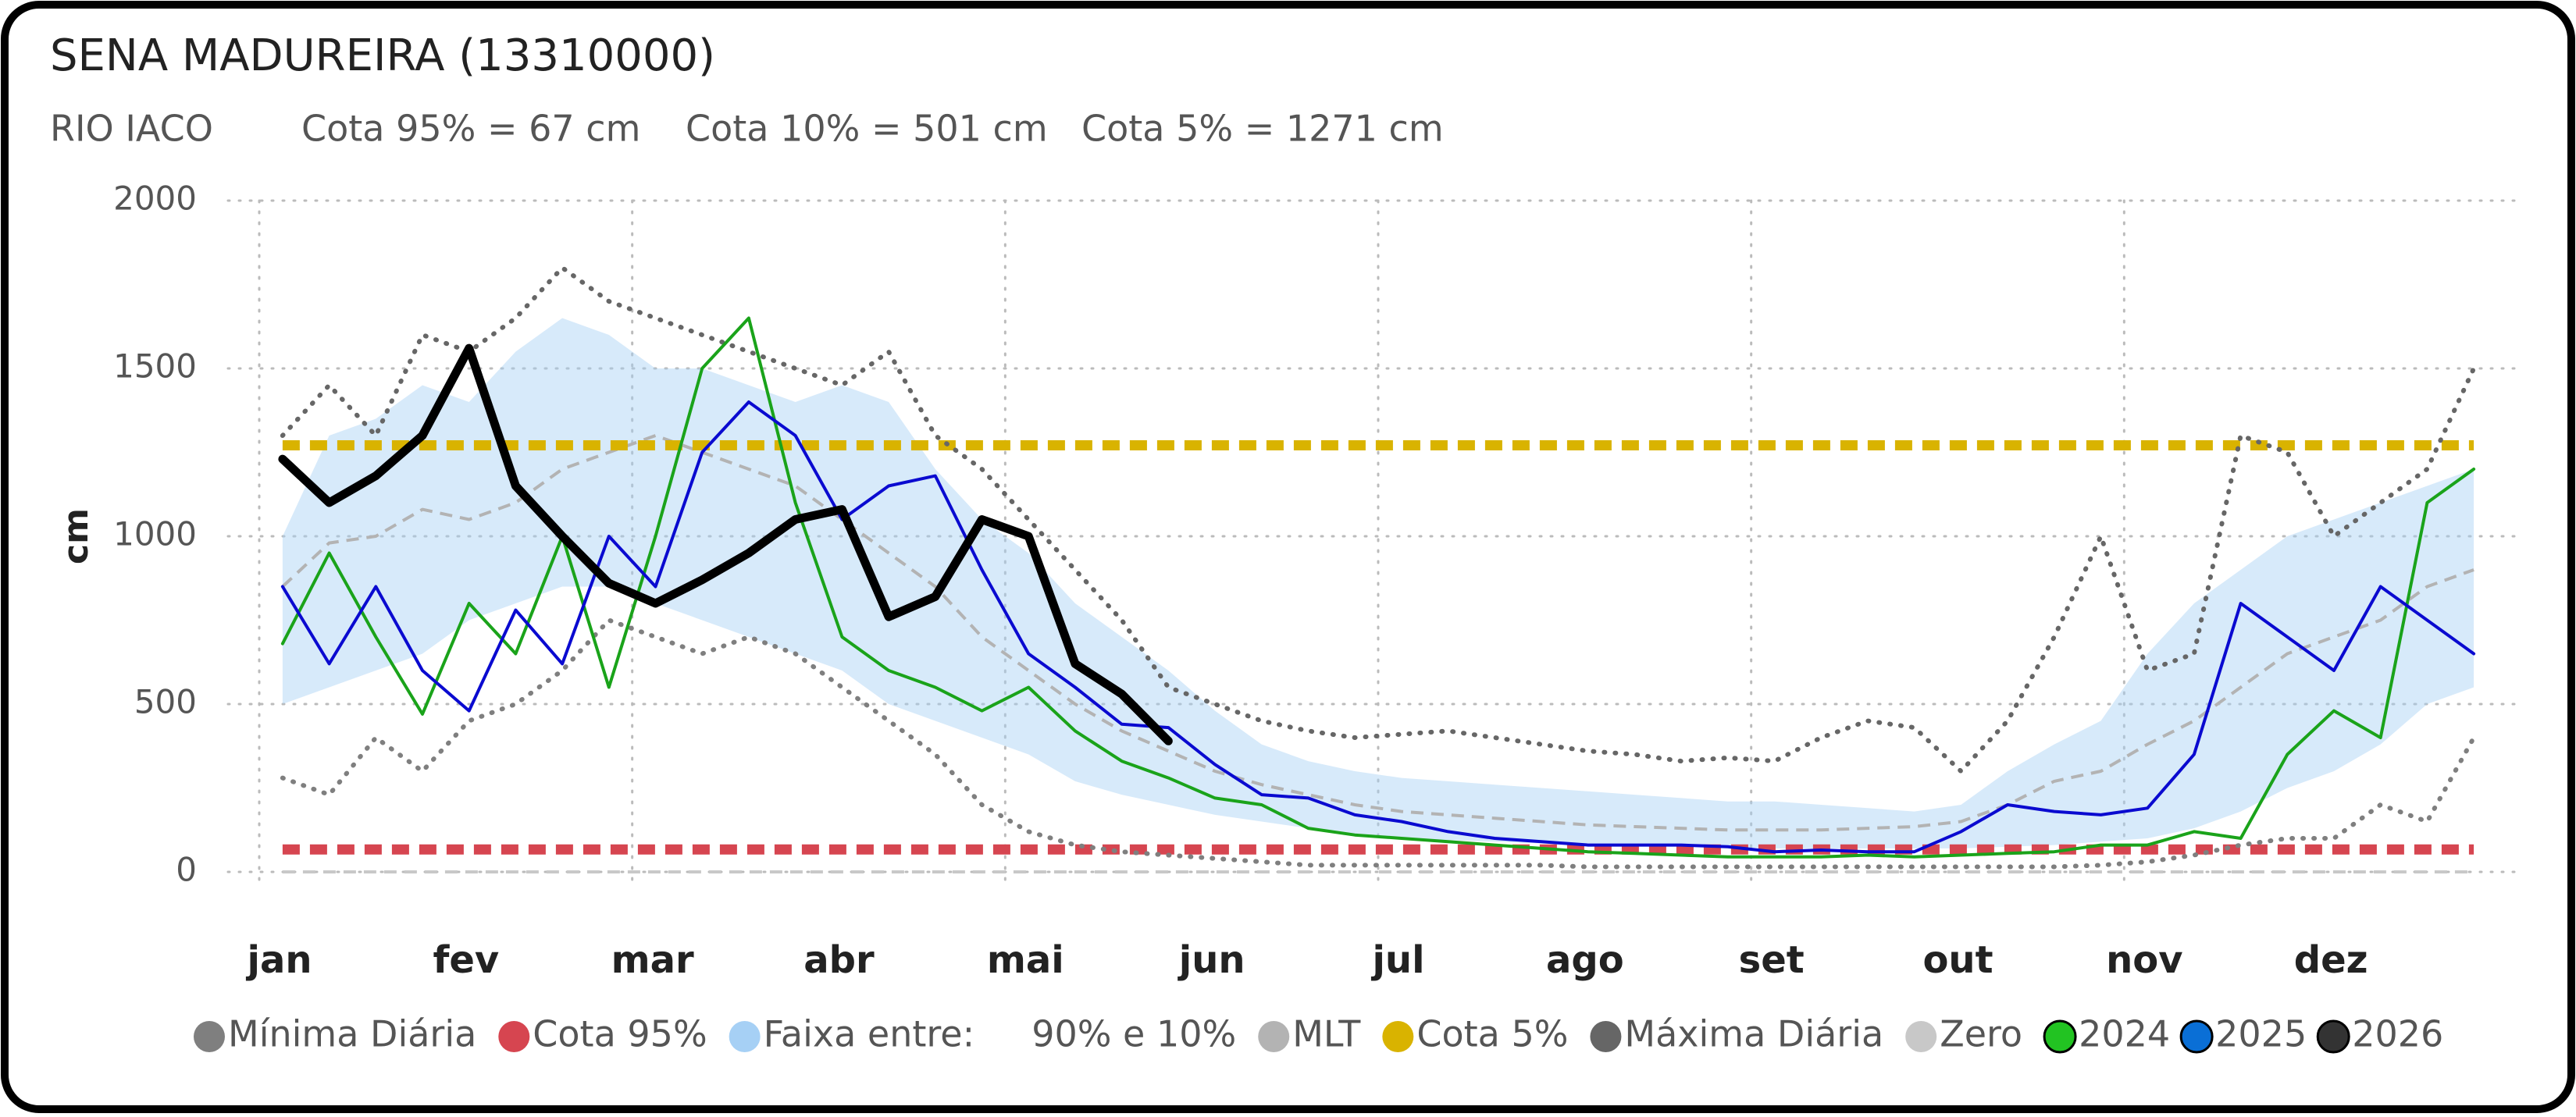  I want to click on legend-label: MLT, so click(1326, 1034).